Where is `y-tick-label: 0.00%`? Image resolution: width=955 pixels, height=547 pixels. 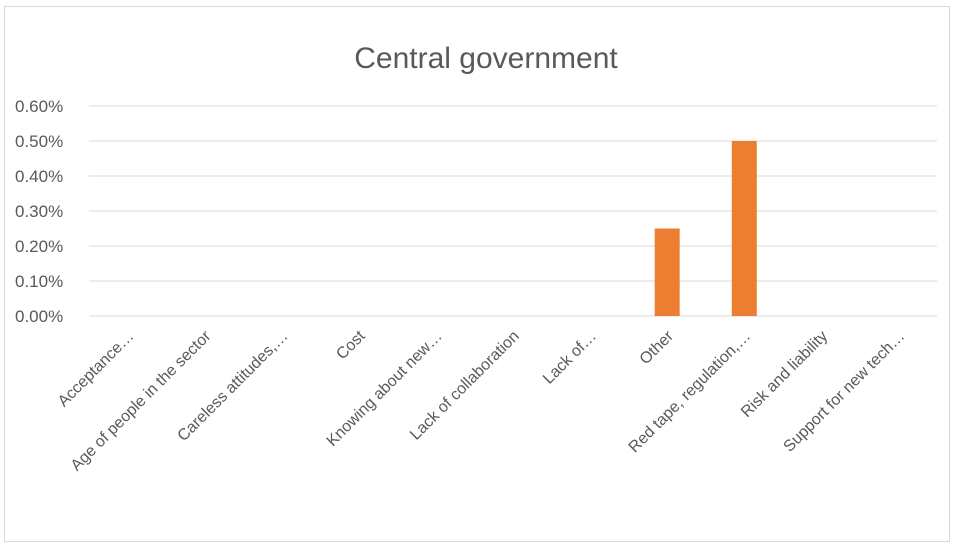
y-tick-label: 0.00% is located at coordinates (39, 316).